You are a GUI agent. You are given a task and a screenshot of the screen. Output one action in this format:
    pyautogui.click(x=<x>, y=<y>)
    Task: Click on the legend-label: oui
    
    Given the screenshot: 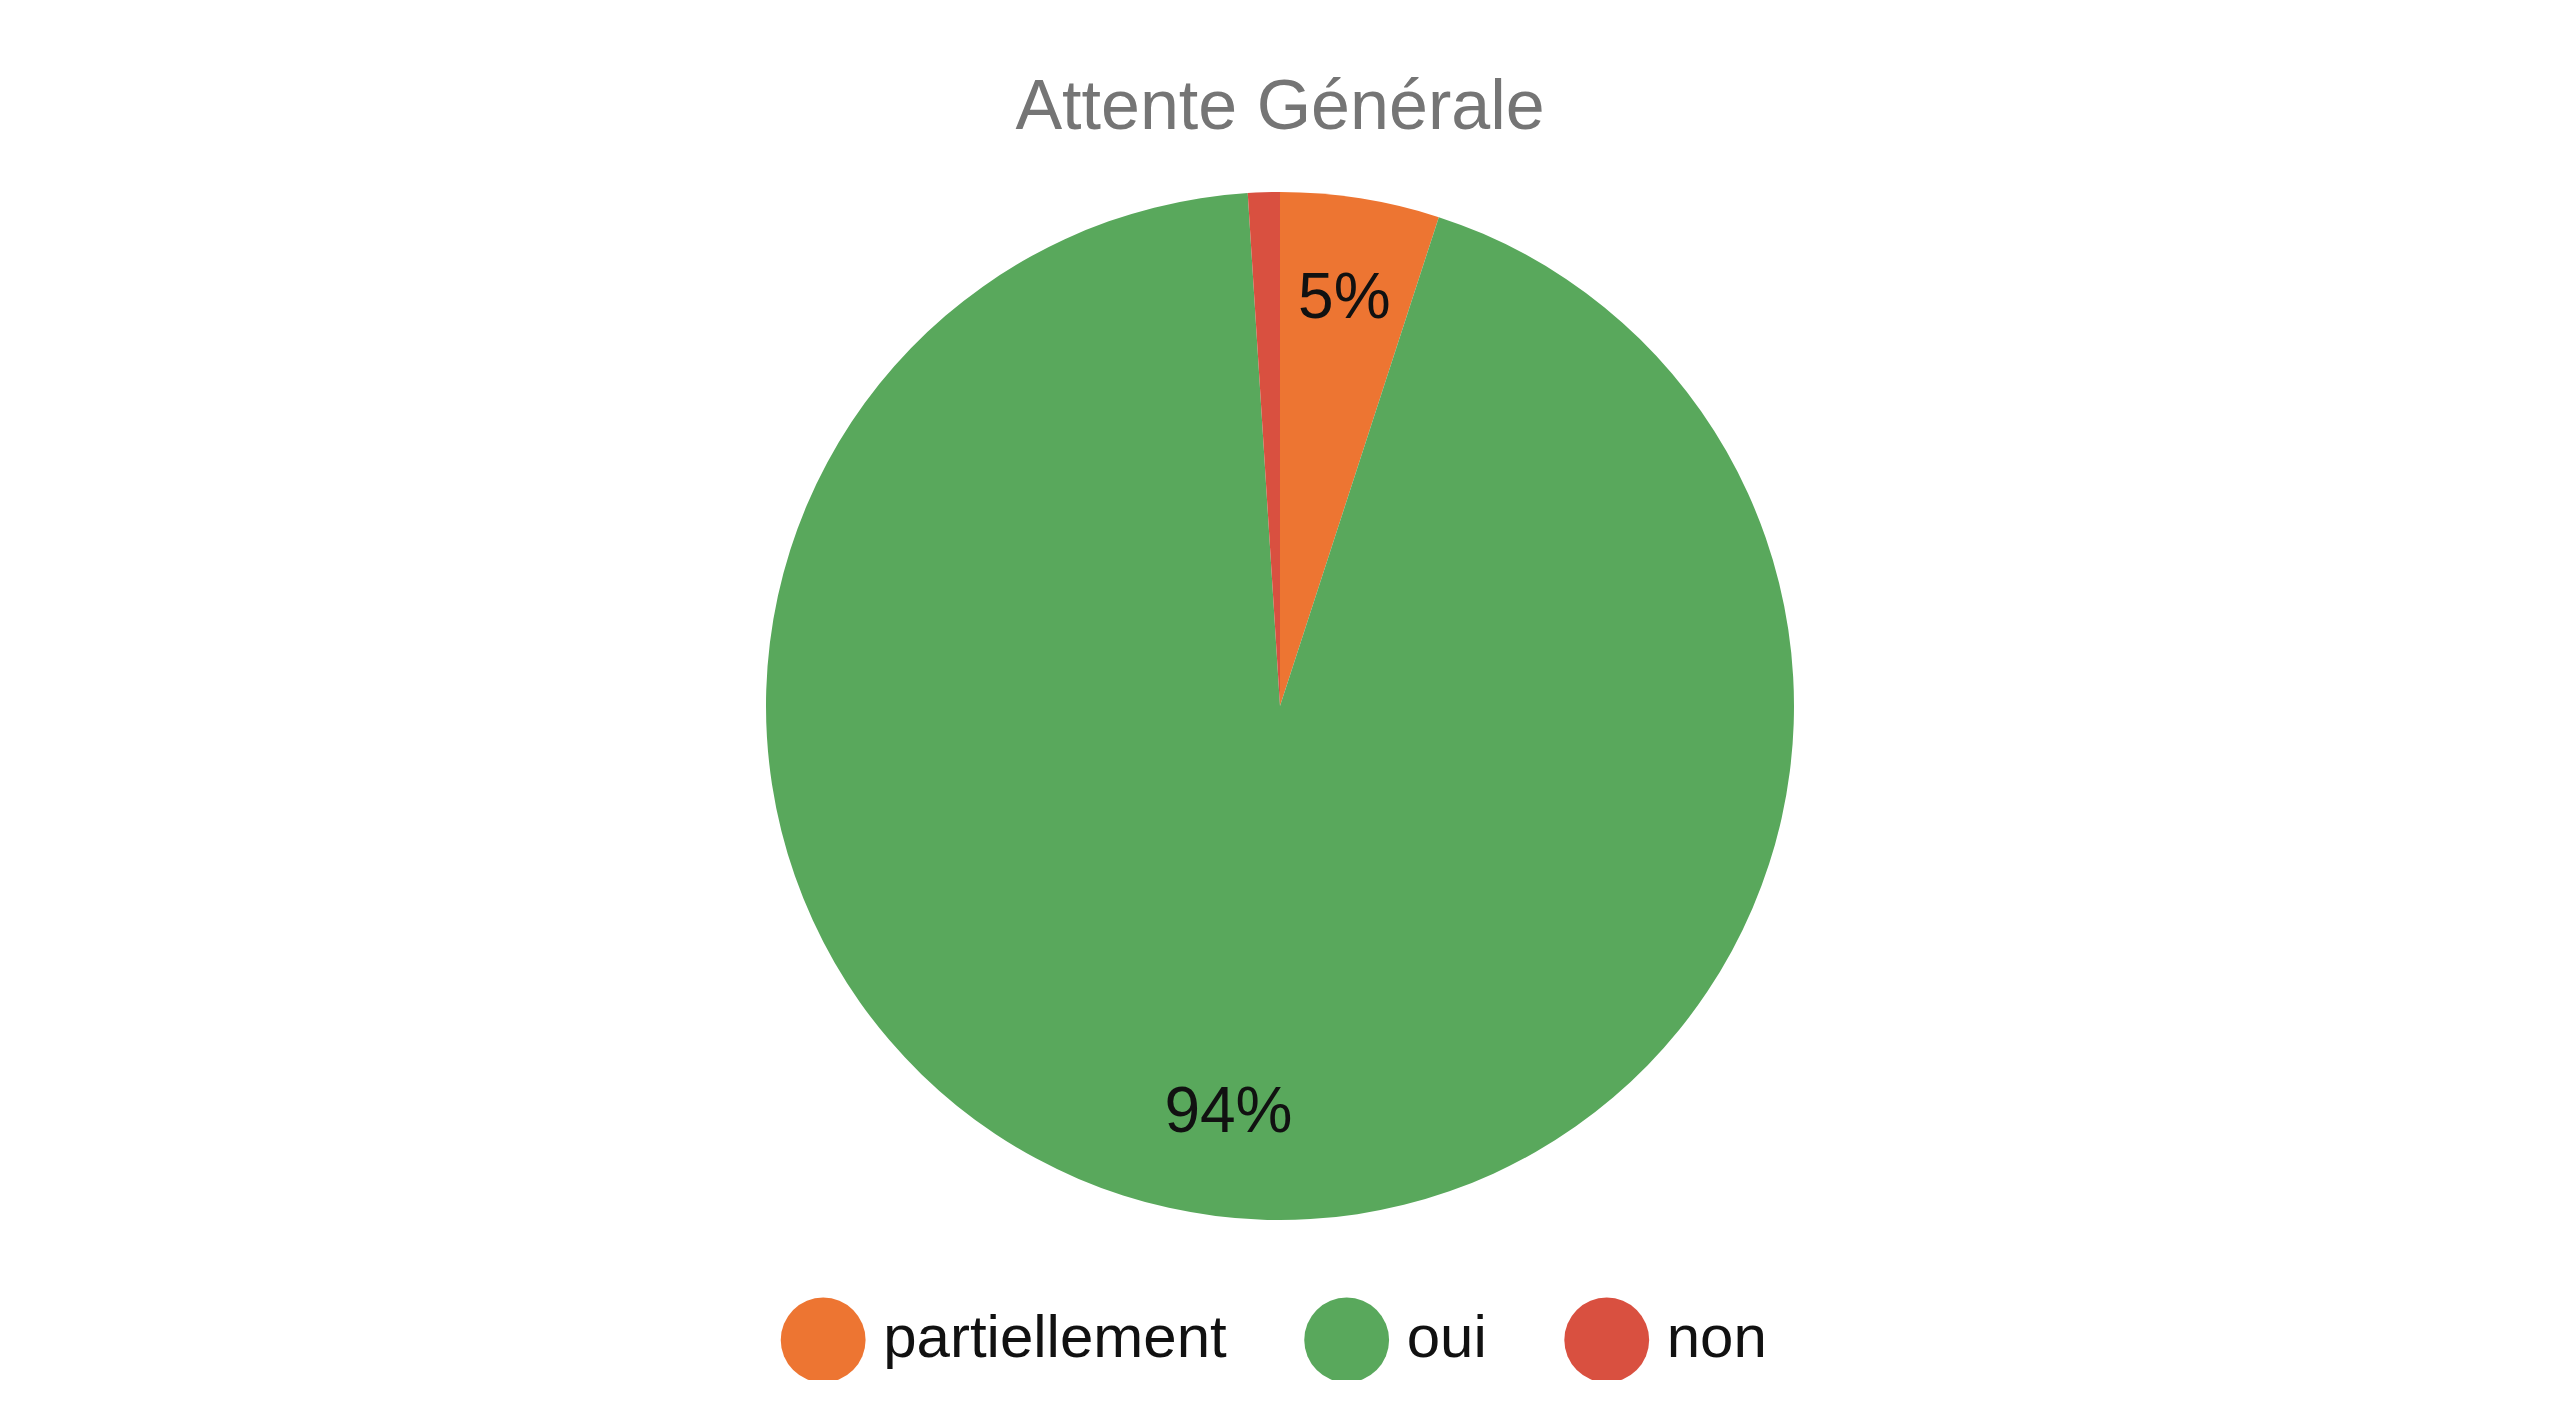 What is the action you would take?
    pyautogui.click(x=1446, y=1336)
    